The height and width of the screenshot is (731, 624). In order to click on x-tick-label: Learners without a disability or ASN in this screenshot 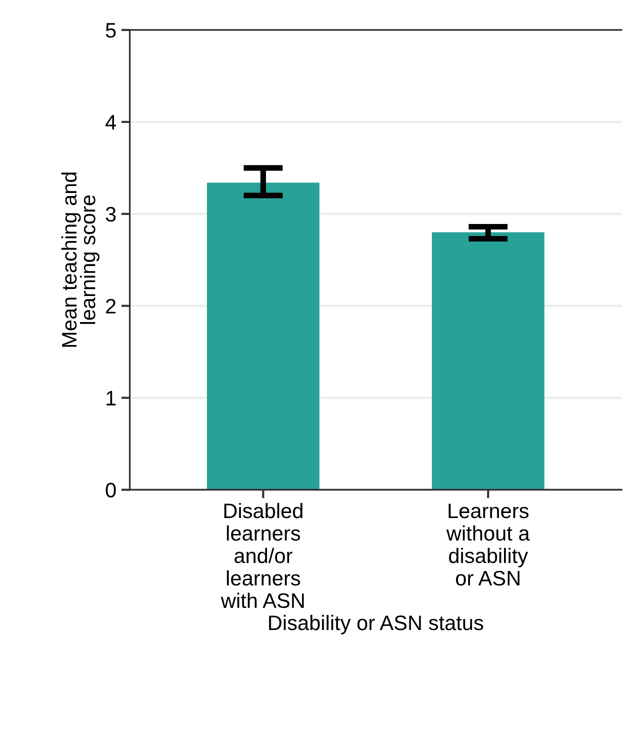, I will do `click(488, 545)`.